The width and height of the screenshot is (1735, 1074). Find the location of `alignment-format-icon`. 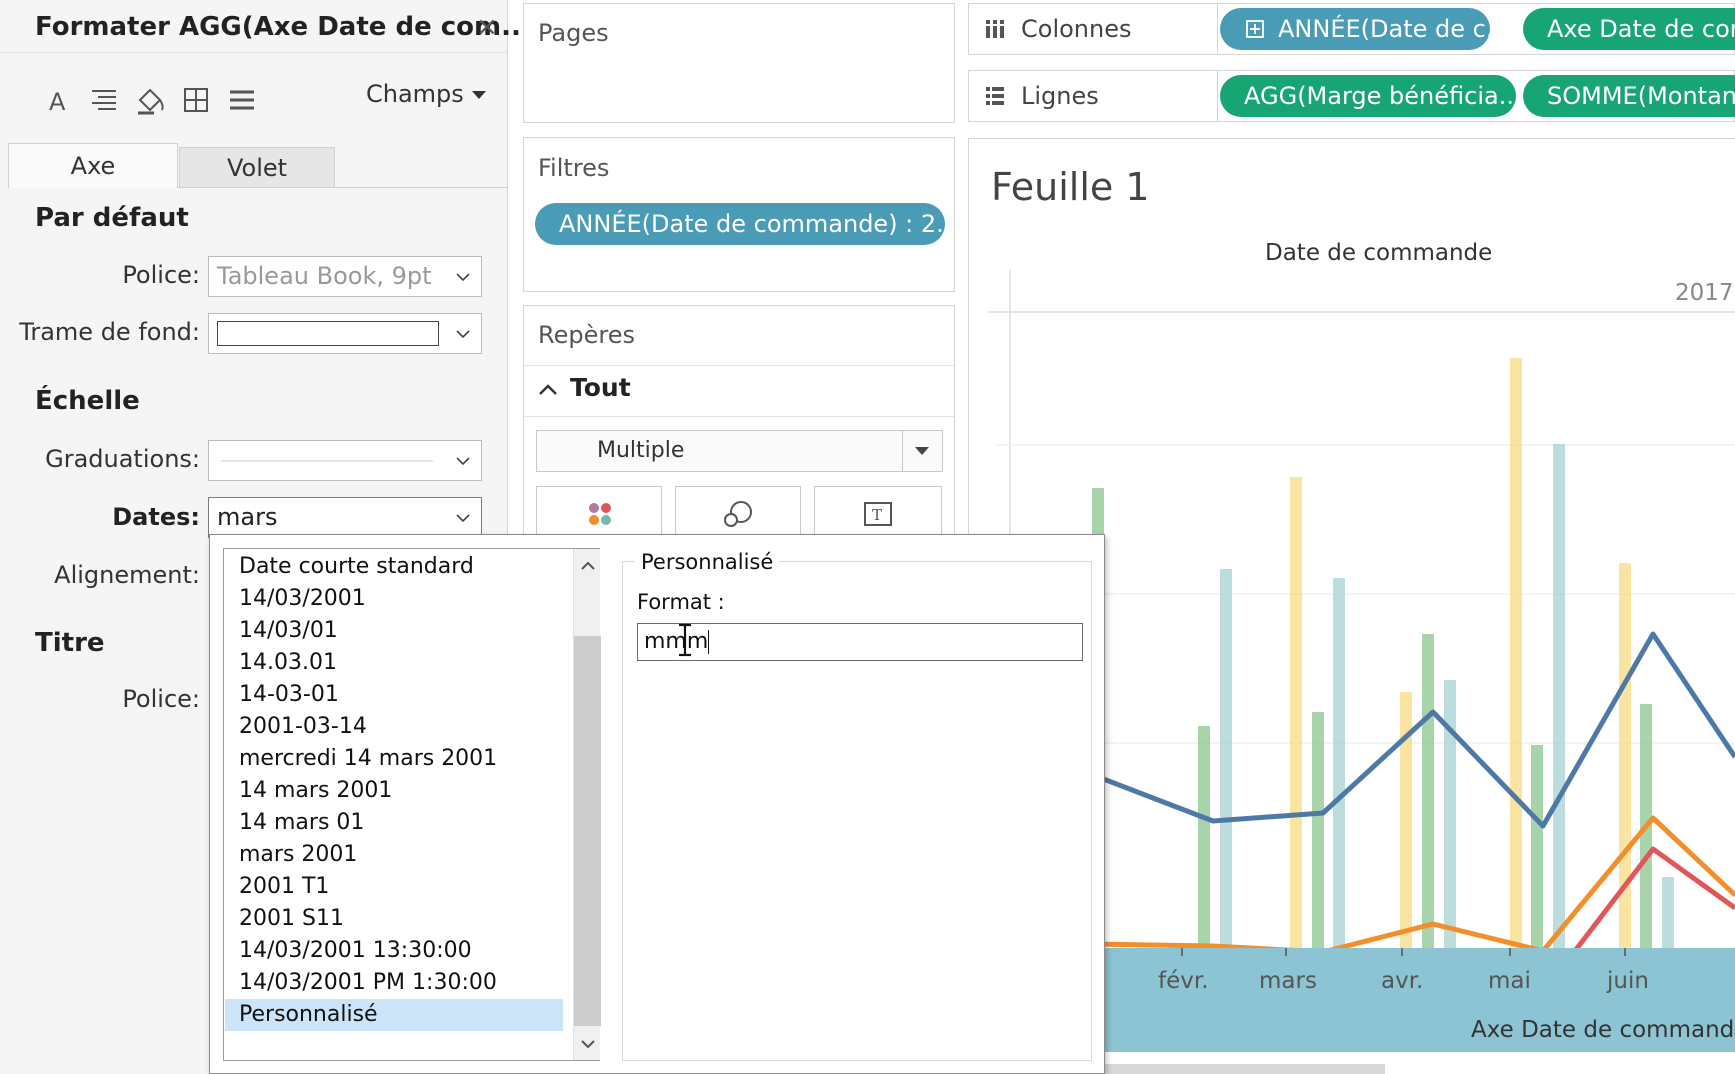

alignment-format-icon is located at coordinates (104, 100).